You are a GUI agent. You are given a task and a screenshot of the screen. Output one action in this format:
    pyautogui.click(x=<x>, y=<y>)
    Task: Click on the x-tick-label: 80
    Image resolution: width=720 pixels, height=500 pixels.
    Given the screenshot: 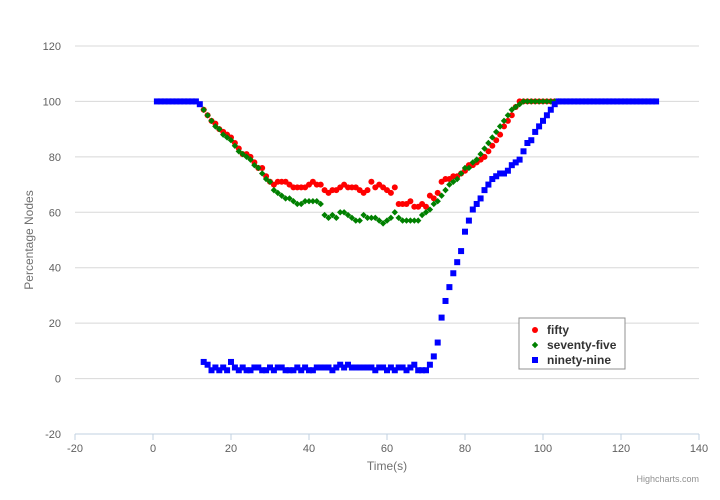 What is the action you would take?
    pyautogui.click(x=465, y=449)
    